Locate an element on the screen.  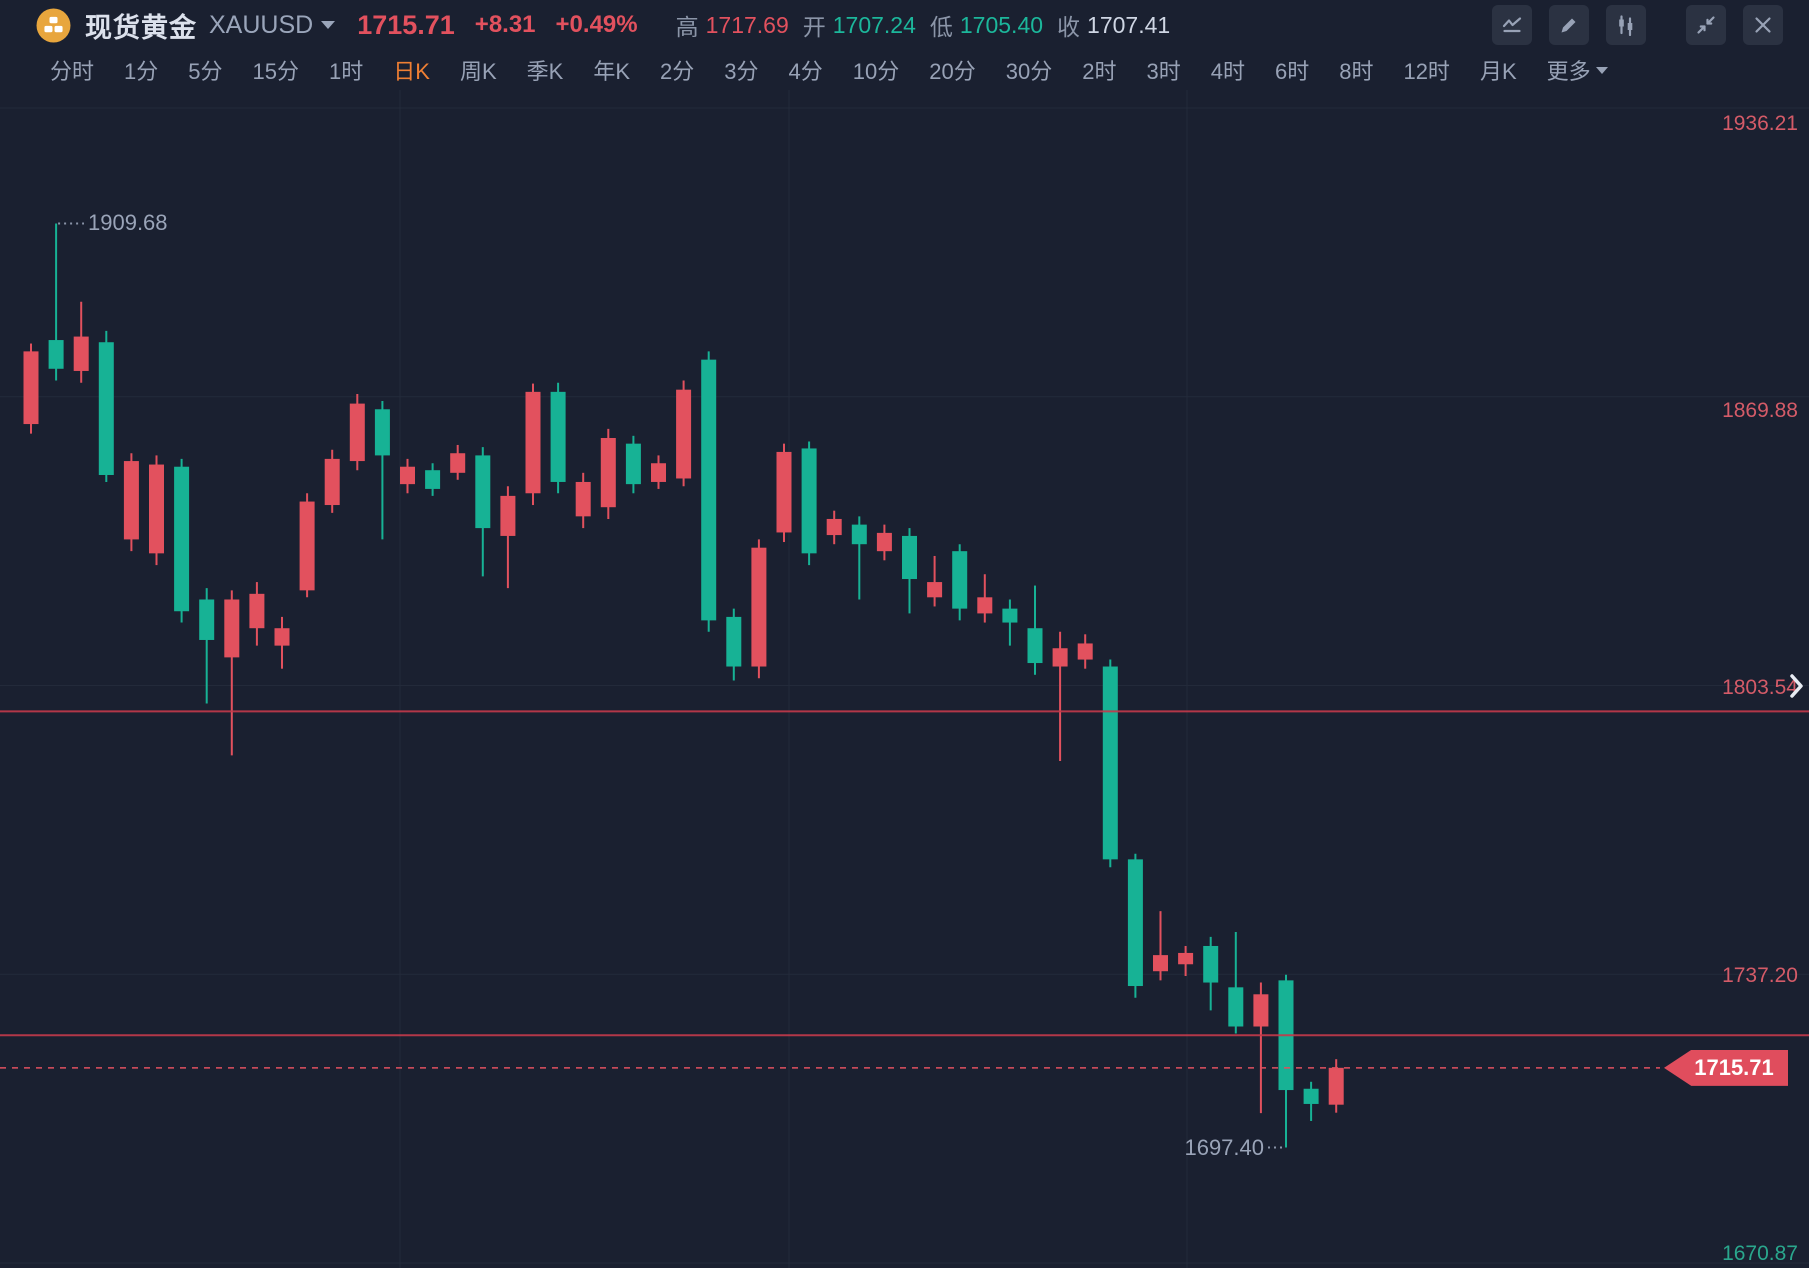
line-chart-button is located at coordinates (1512, 25).